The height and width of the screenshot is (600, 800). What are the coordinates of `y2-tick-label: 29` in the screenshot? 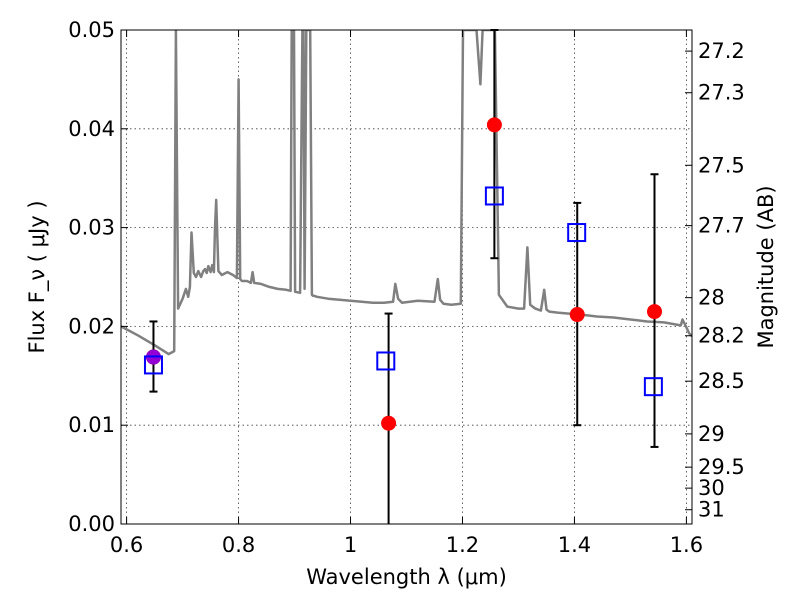 It's located at (711, 434).